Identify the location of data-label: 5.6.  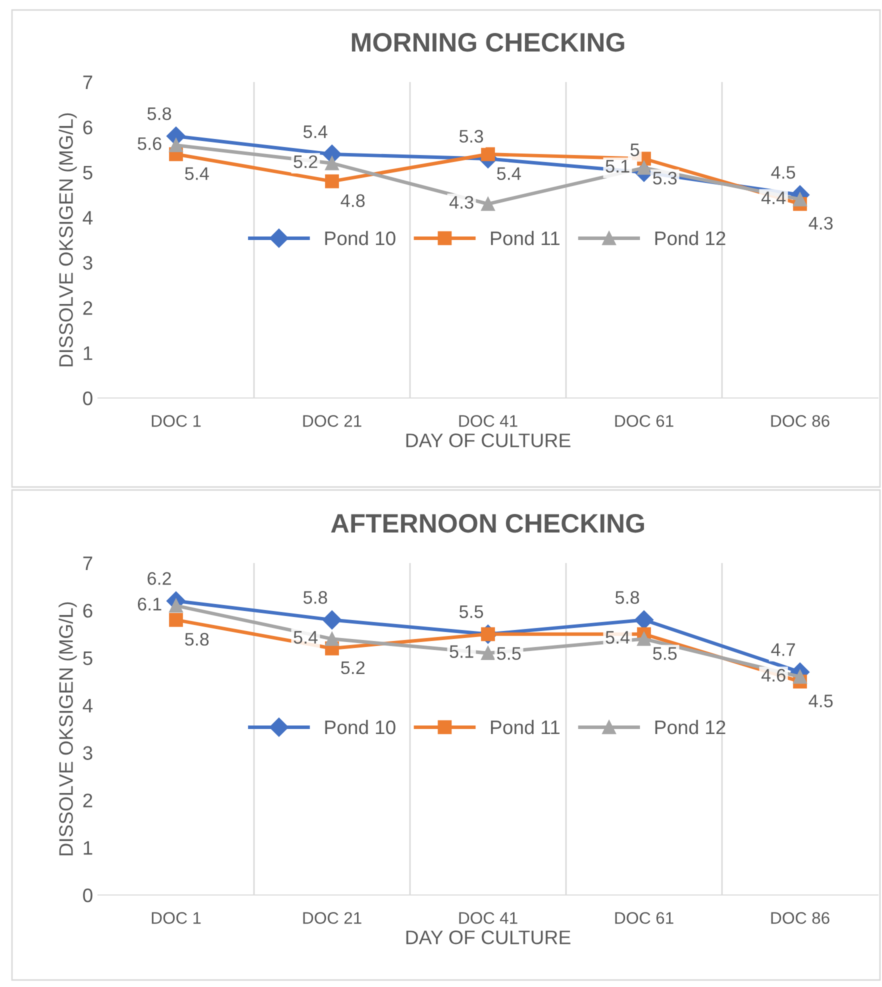
(150, 143).